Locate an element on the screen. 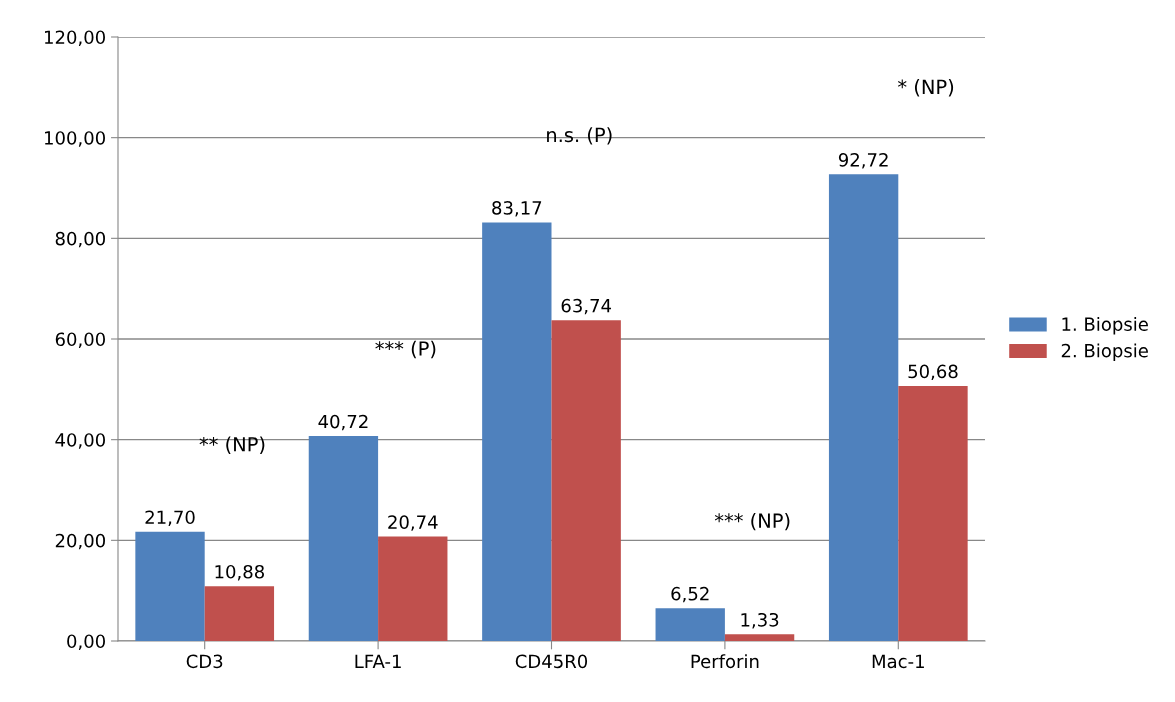  legend-label: 2. Biopsie is located at coordinates (1104, 352).